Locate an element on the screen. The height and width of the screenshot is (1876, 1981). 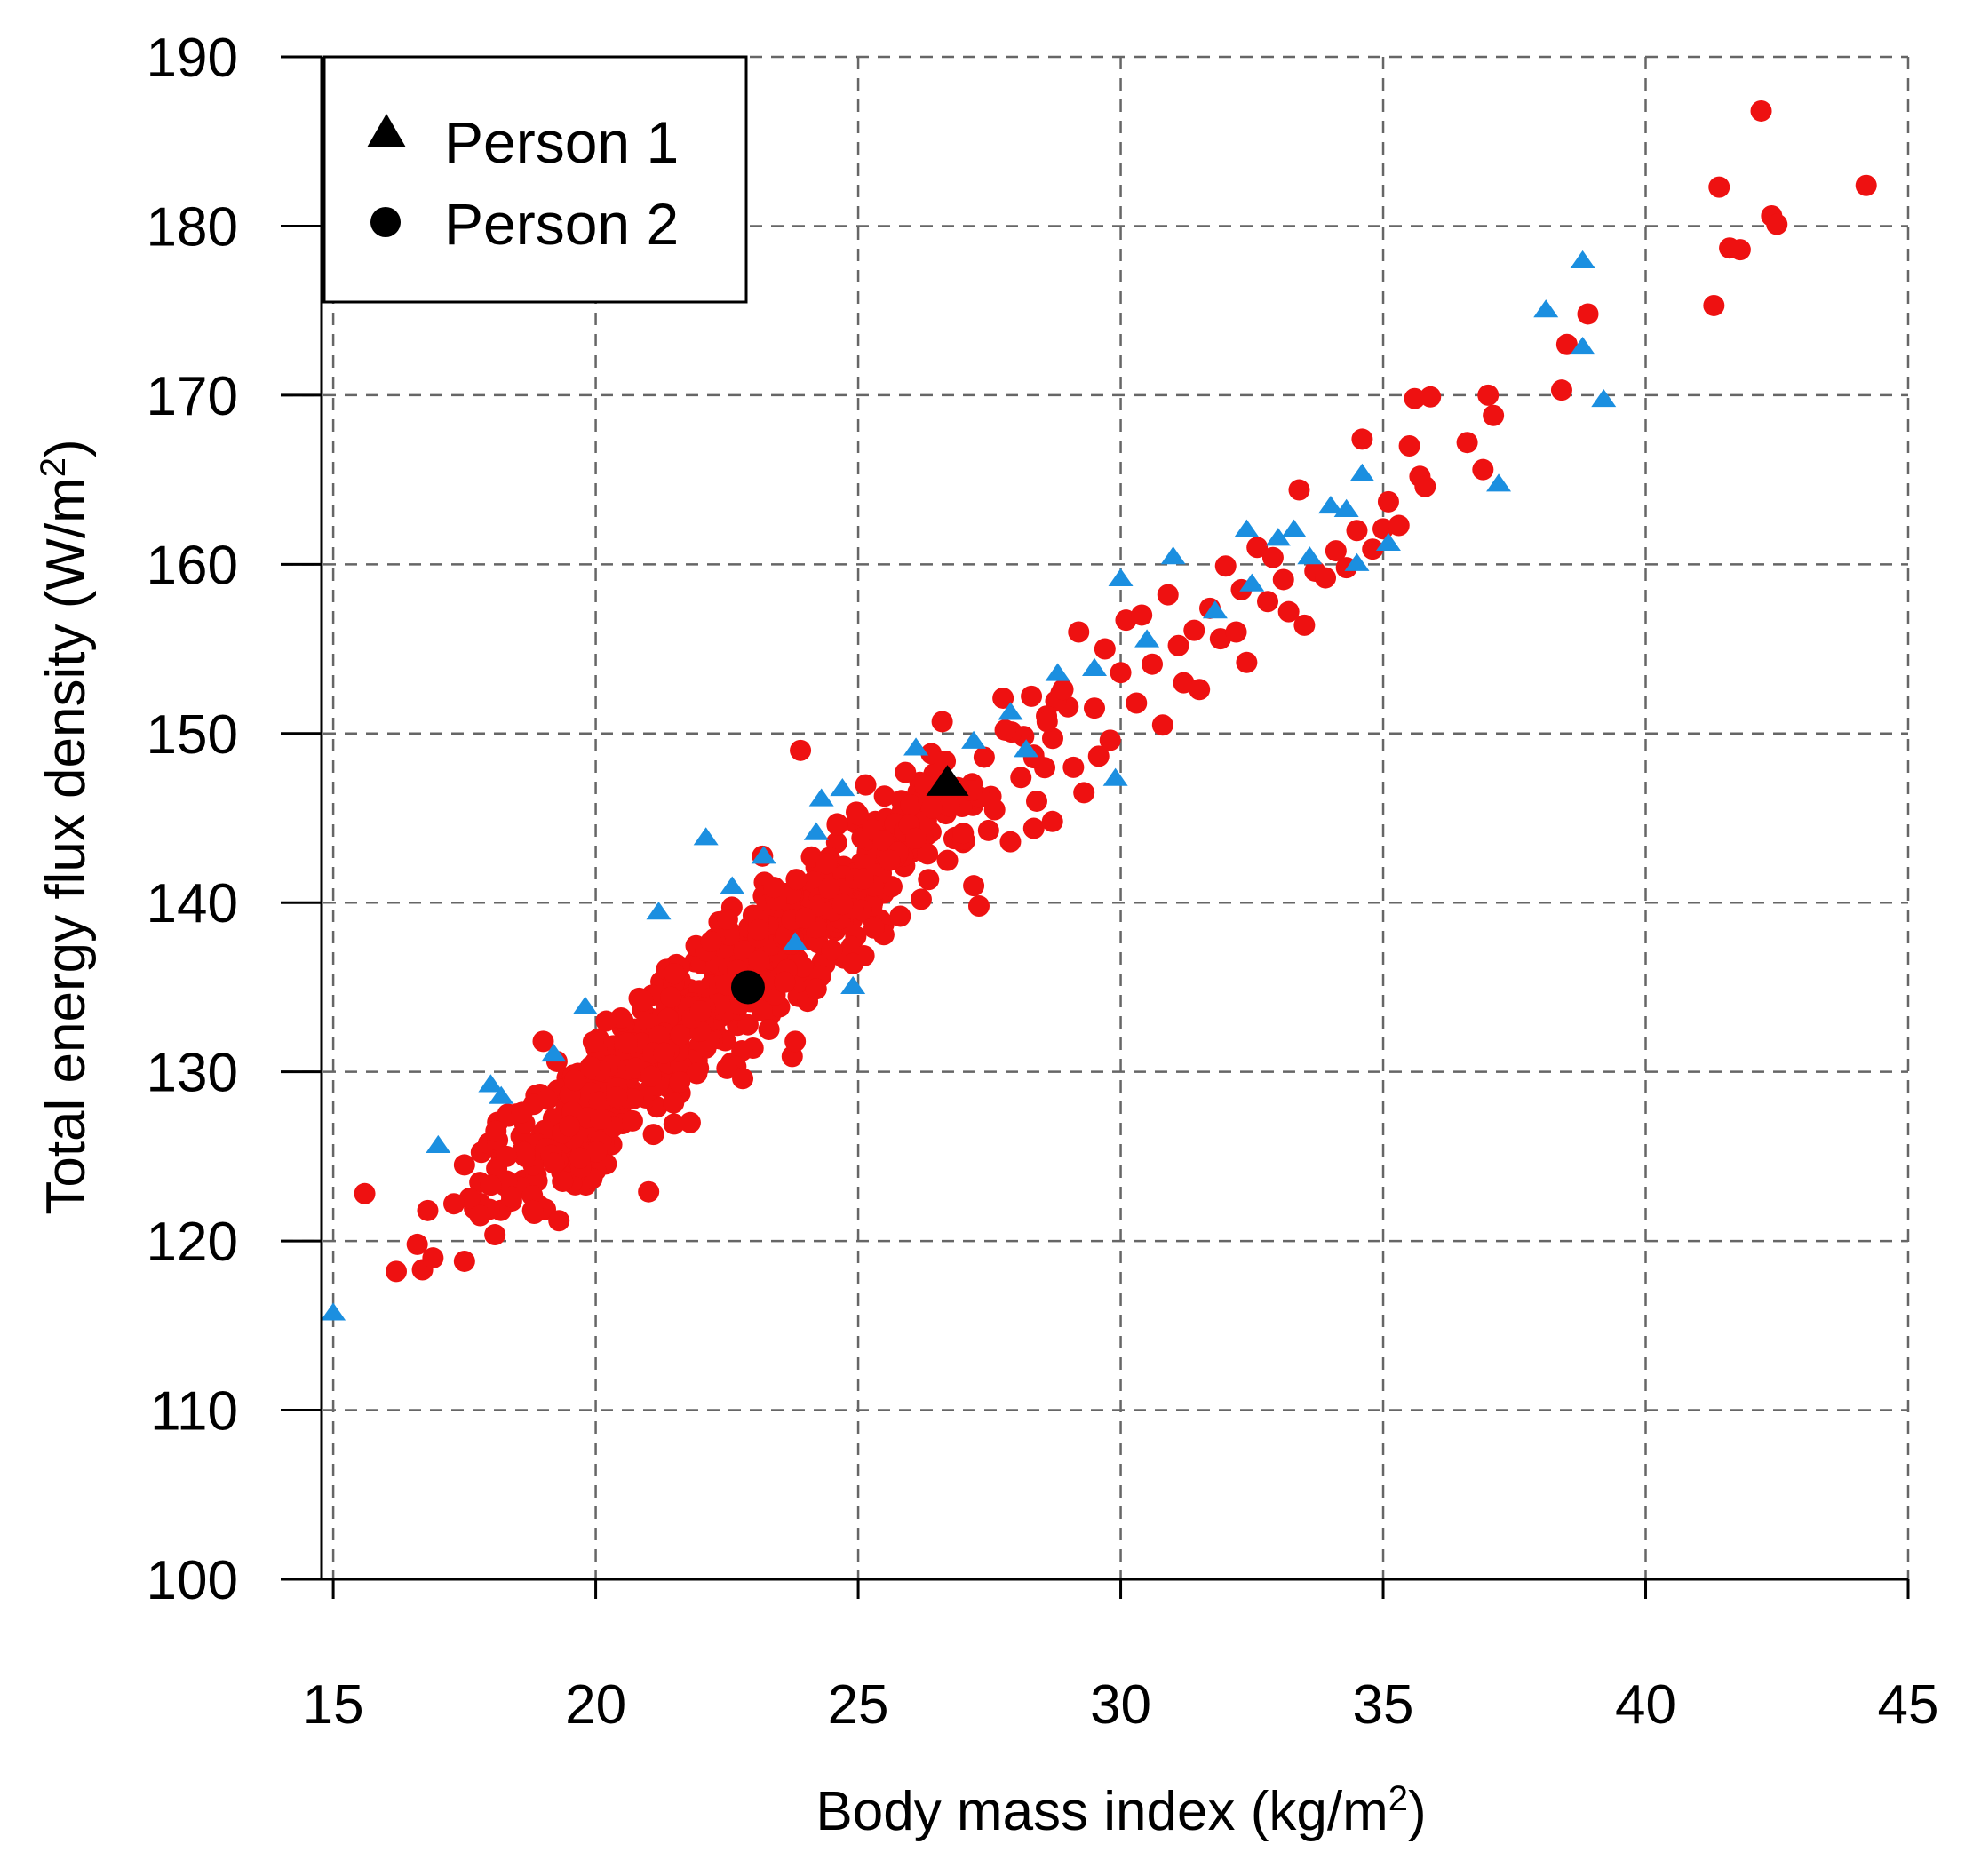
legend-triangle-icon is located at coordinates (386, 130).